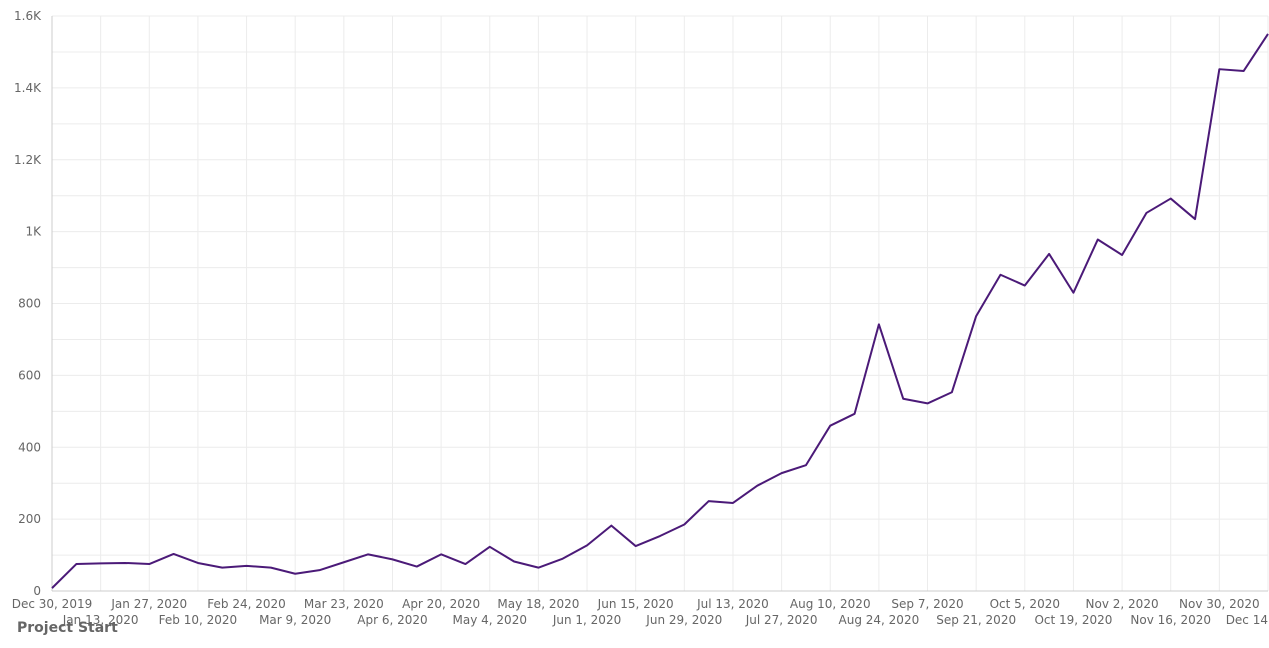 The height and width of the screenshot is (648, 1269). What do you see at coordinates (29, 519) in the screenshot?
I see `y-tick-label: 200` at bounding box center [29, 519].